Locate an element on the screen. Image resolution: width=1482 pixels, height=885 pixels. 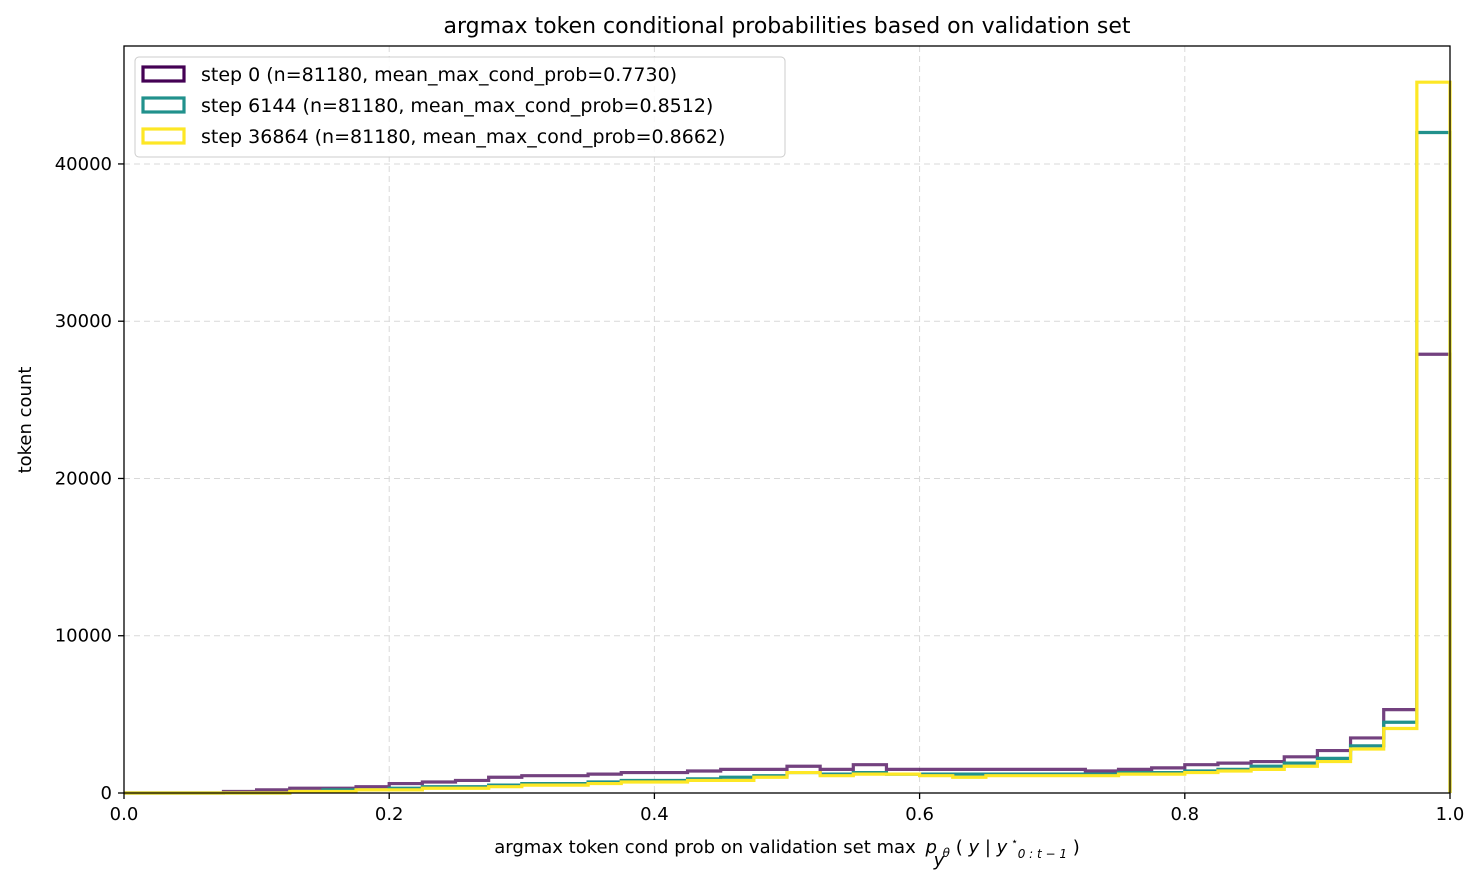
x-axis-label-paren-close: ) is located at coordinates (1076, 847).